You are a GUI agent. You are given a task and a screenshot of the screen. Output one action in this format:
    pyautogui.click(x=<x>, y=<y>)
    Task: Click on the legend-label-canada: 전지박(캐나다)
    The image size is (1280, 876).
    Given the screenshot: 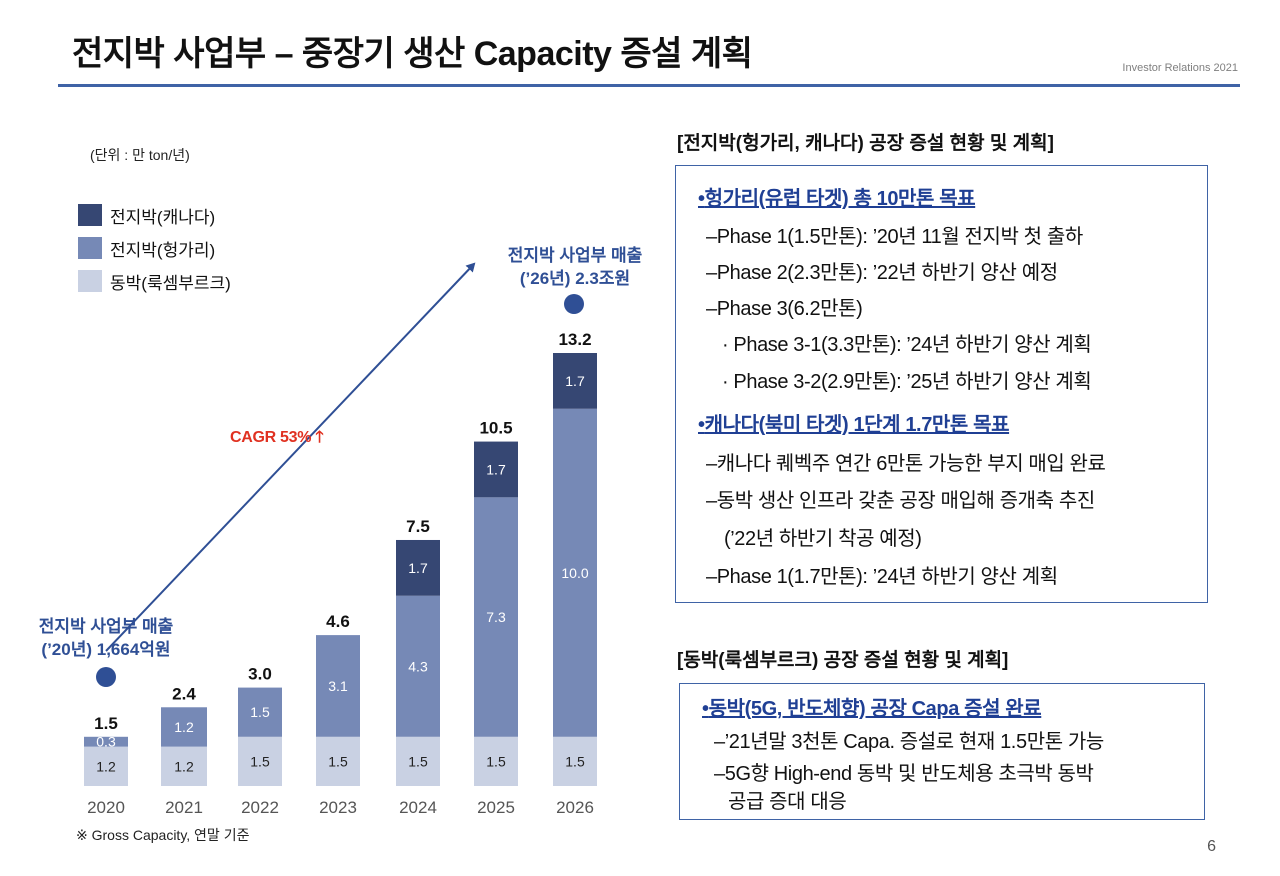 What is the action you would take?
    pyautogui.click(x=163, y=217)
    